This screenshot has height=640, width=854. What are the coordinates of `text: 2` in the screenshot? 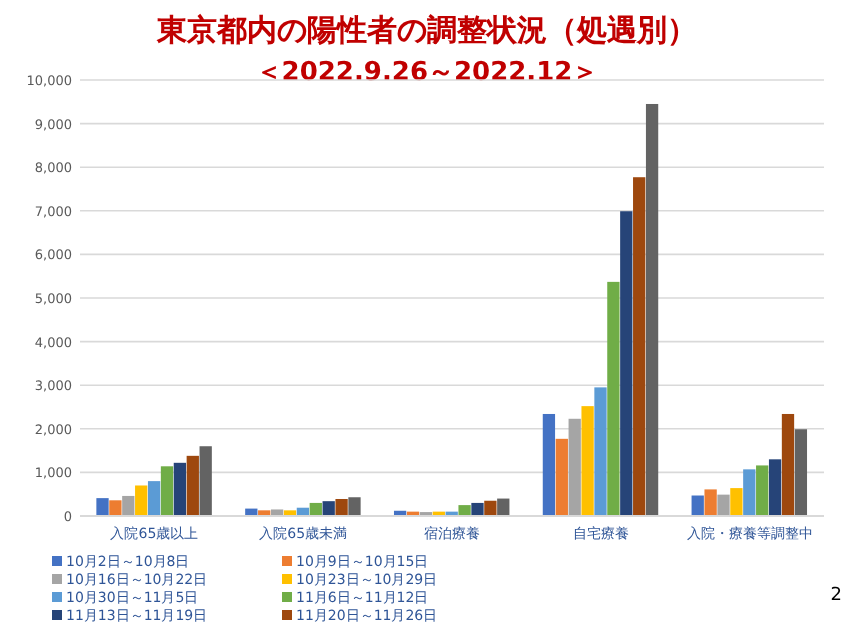 It's located at (836, 596).